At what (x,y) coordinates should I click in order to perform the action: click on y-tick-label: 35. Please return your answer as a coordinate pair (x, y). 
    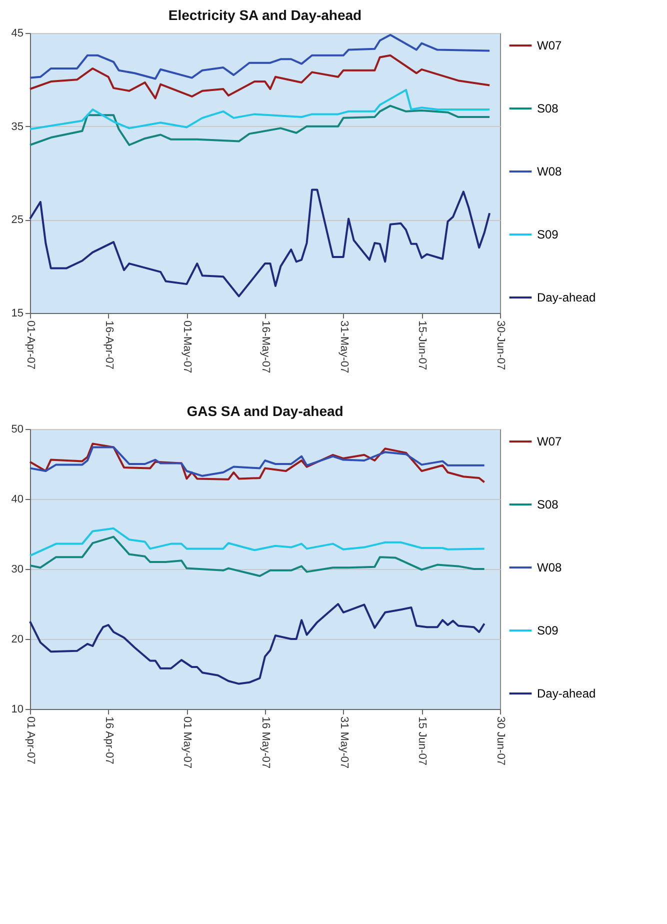
    Looking at the image, I should click on (17, 126).